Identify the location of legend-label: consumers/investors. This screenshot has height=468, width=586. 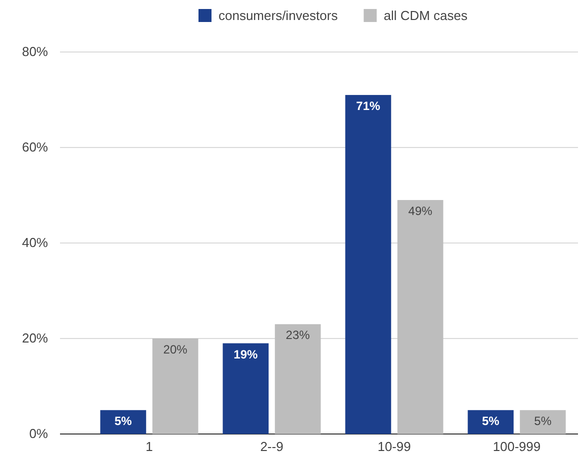
(278, 15).